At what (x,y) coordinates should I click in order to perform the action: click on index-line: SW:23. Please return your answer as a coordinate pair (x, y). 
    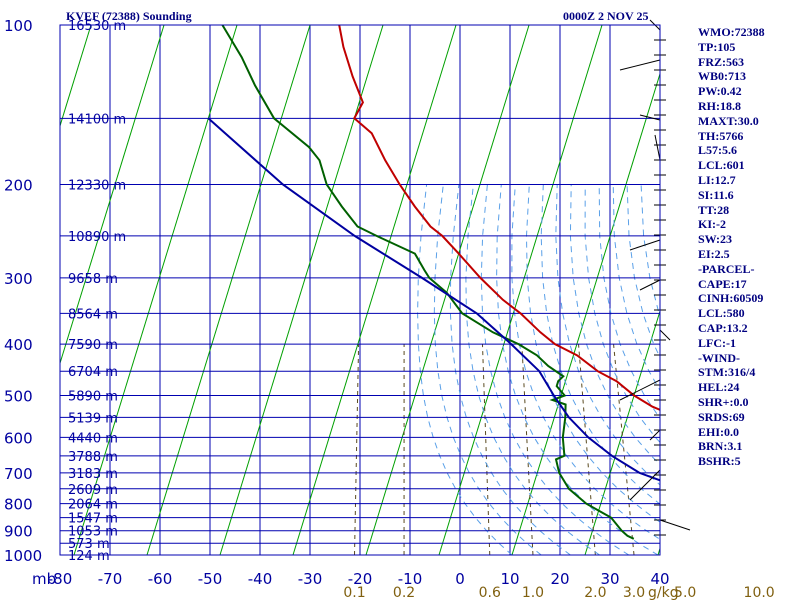
    Looking at the image, I should click on (715, 239).